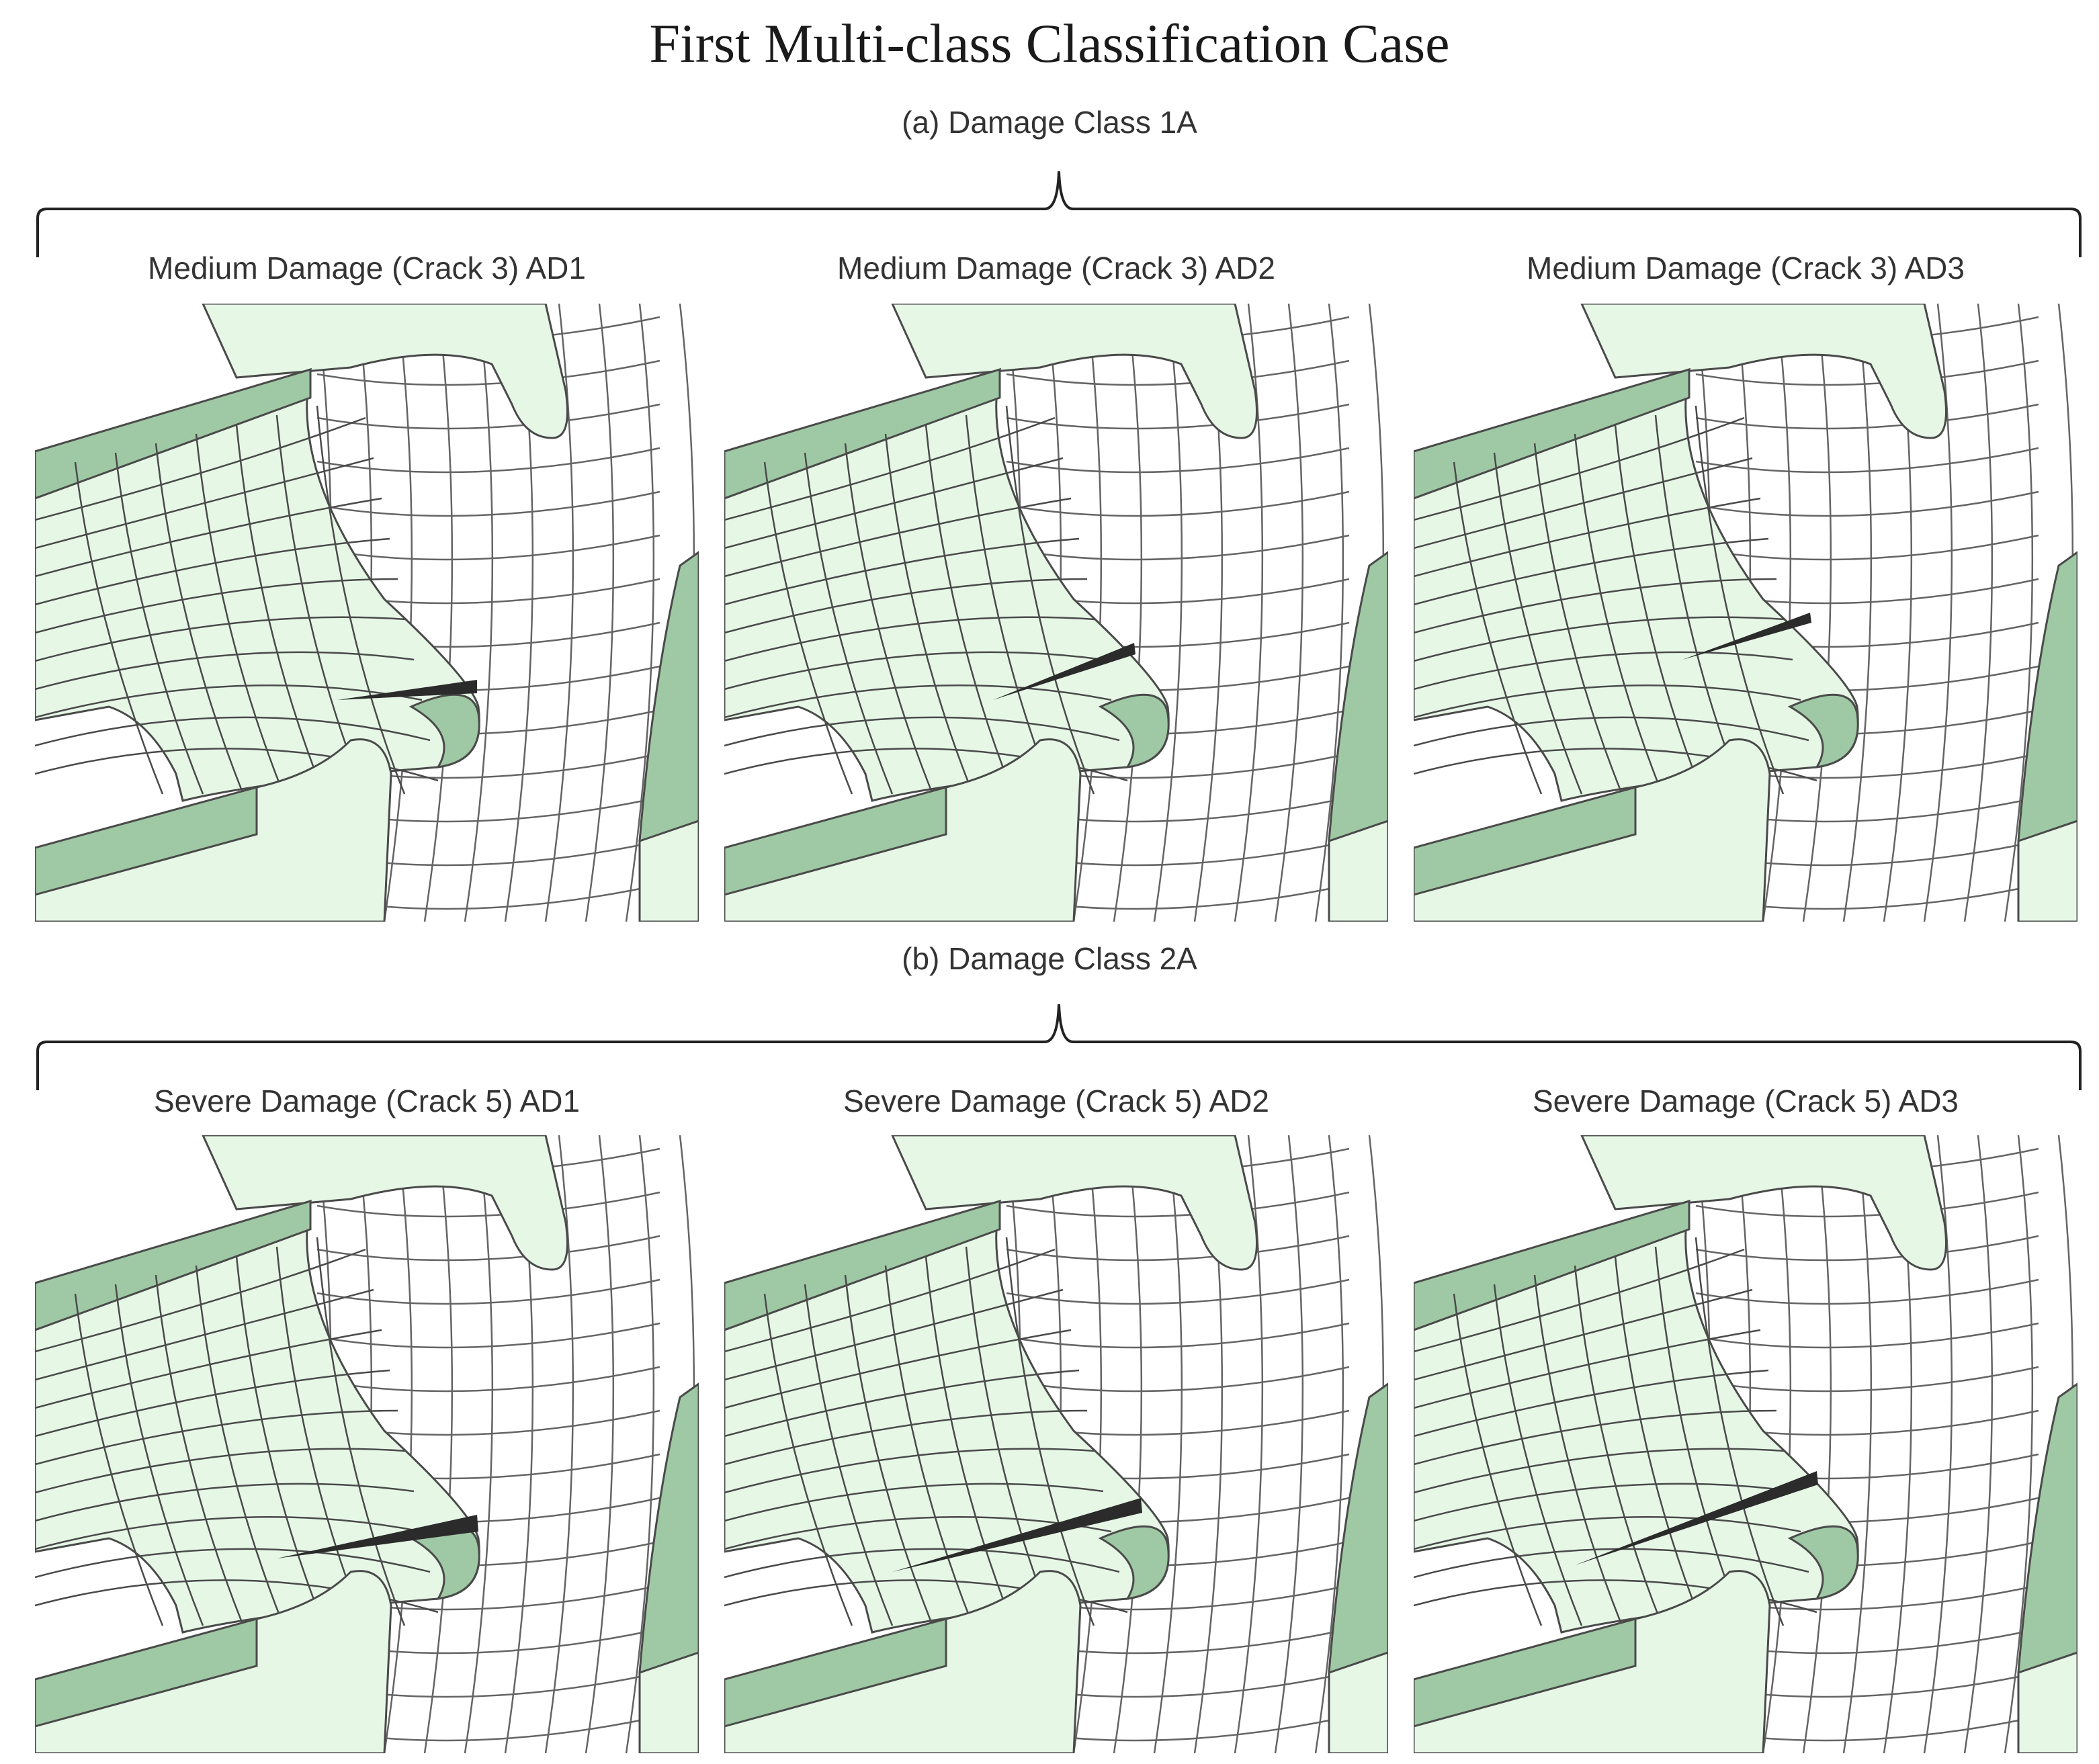 Image resolution: width=2099 pixels, height=1764 pixels. What do you see at coordinates (1059, 1047) in the screenshot?
I see `group-b-brace` at bounding box center [1059, 1047].